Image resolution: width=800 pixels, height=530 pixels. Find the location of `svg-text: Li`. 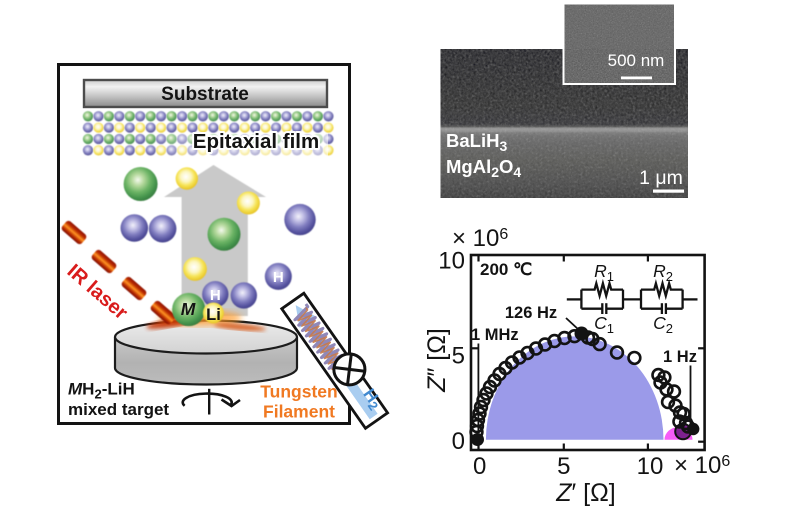

svg-text: Li is located at coordinates (213, 315).